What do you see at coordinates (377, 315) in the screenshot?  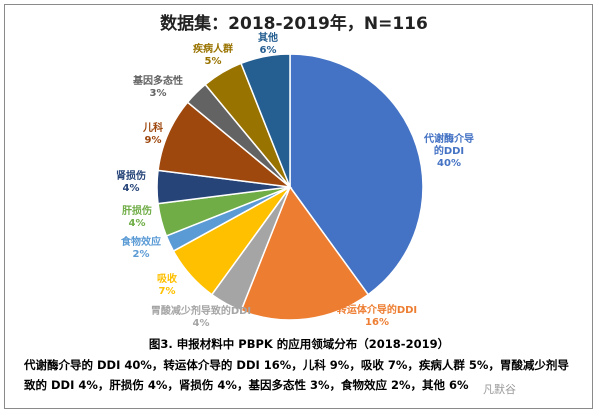 I see `pie-label: 转运体介导的DDI 16%` at bounding box center [377, 315].